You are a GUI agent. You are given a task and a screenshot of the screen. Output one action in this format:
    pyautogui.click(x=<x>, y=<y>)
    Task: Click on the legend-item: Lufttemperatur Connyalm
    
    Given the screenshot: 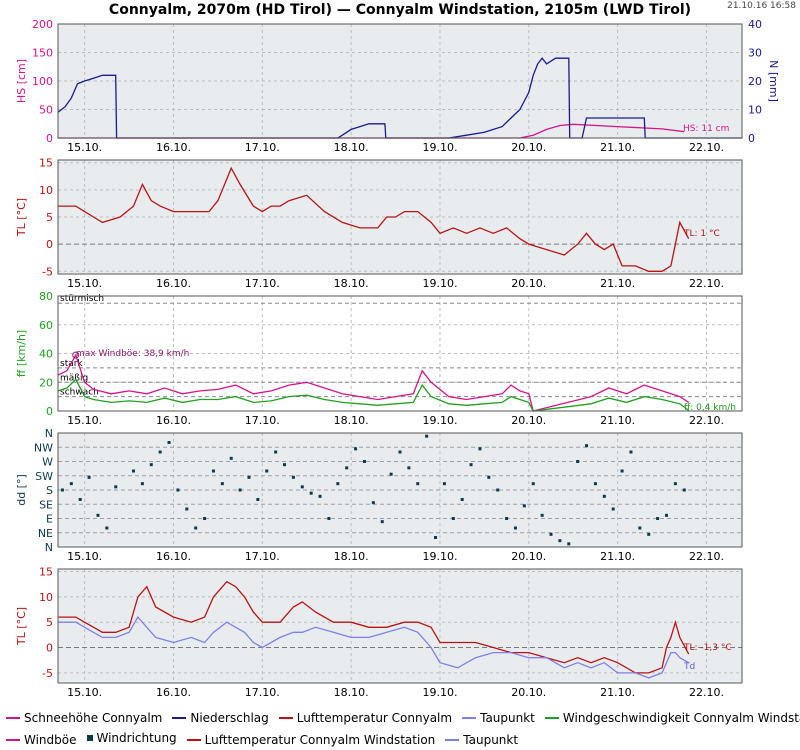 What is the action you would take?
    pyautogui.click(x=365, y=718)
    